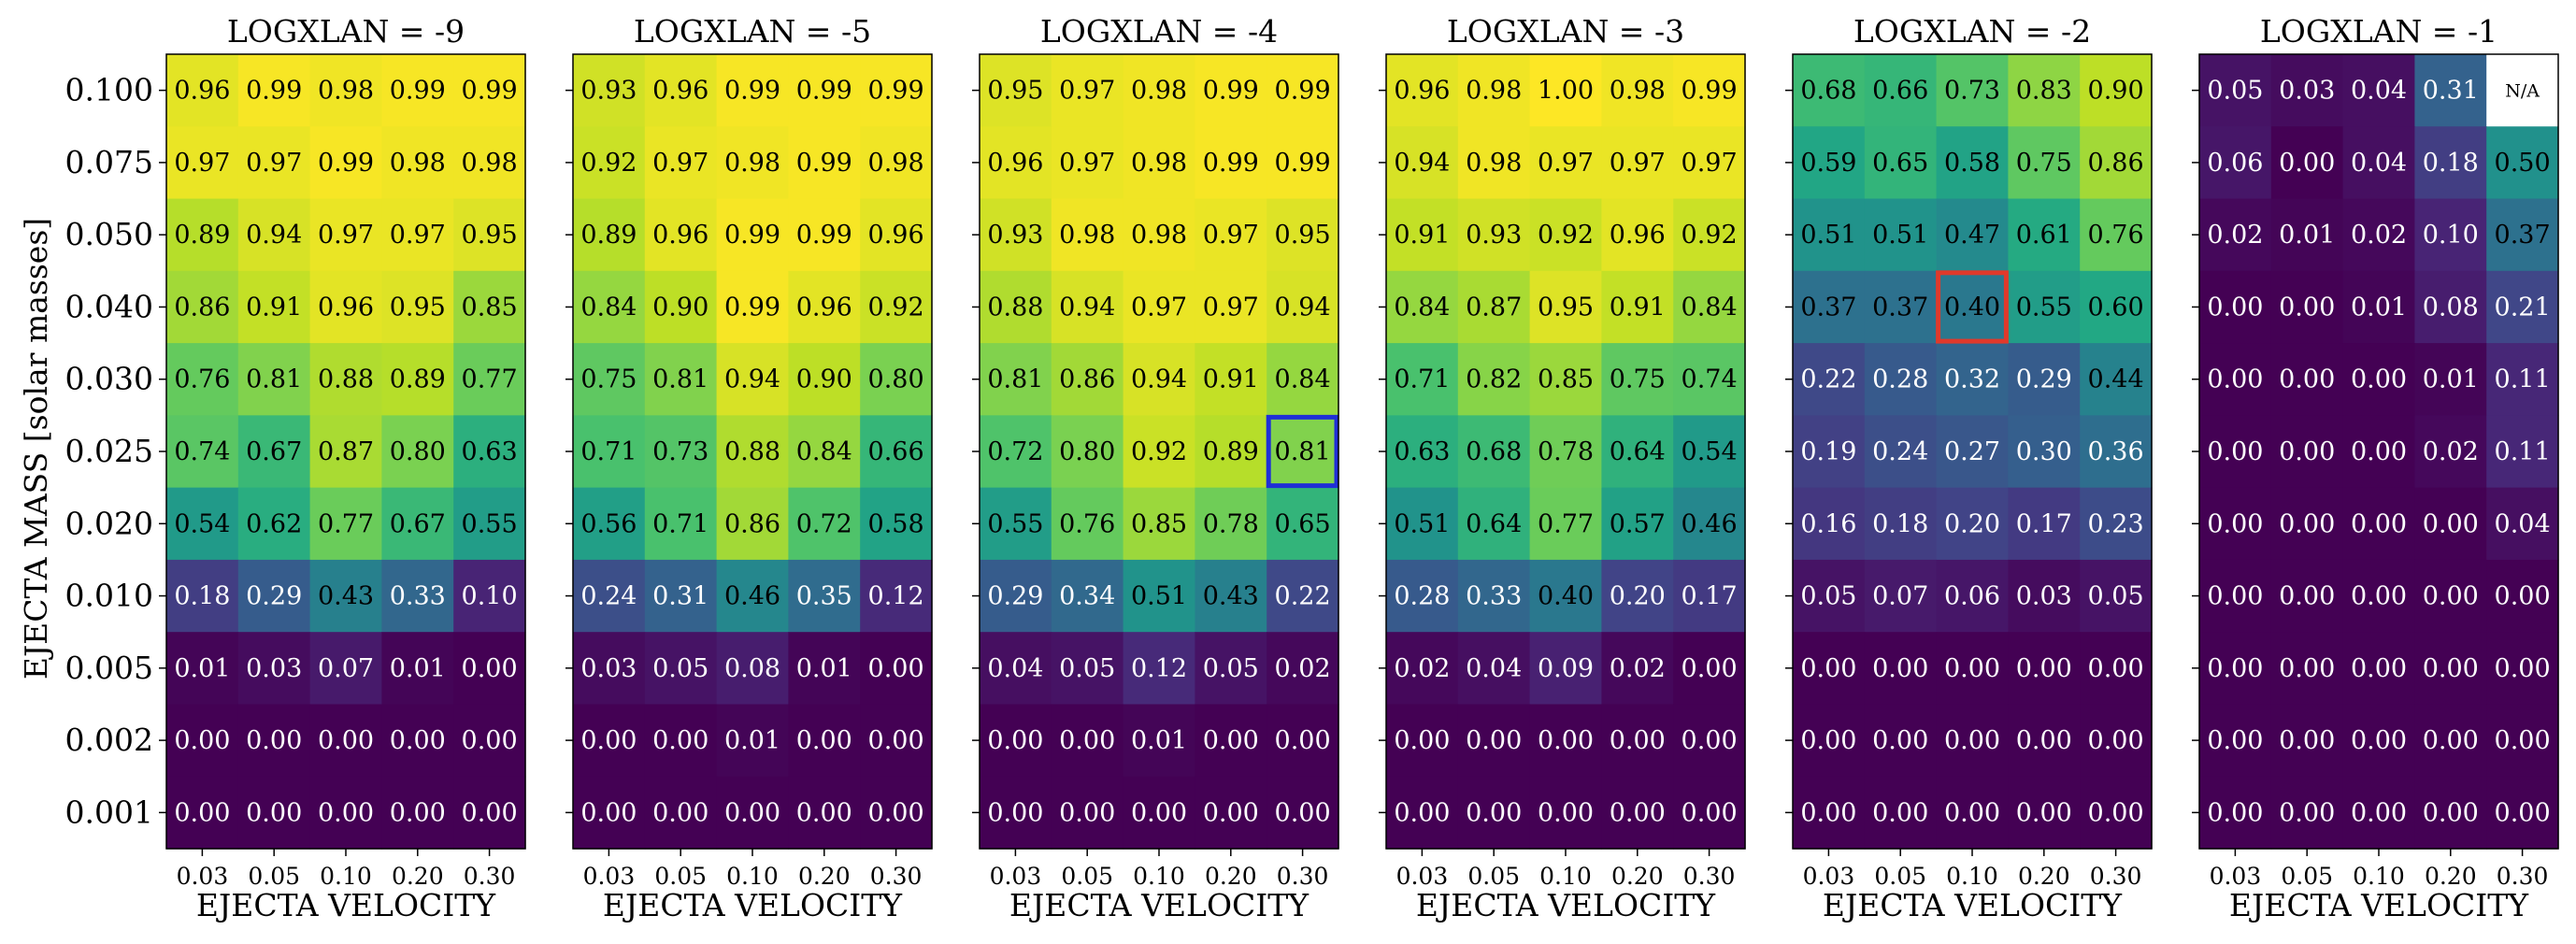 This screenshot has width=2576, height=944. I want to click on cell-value: 0.80, so click(418, 451).